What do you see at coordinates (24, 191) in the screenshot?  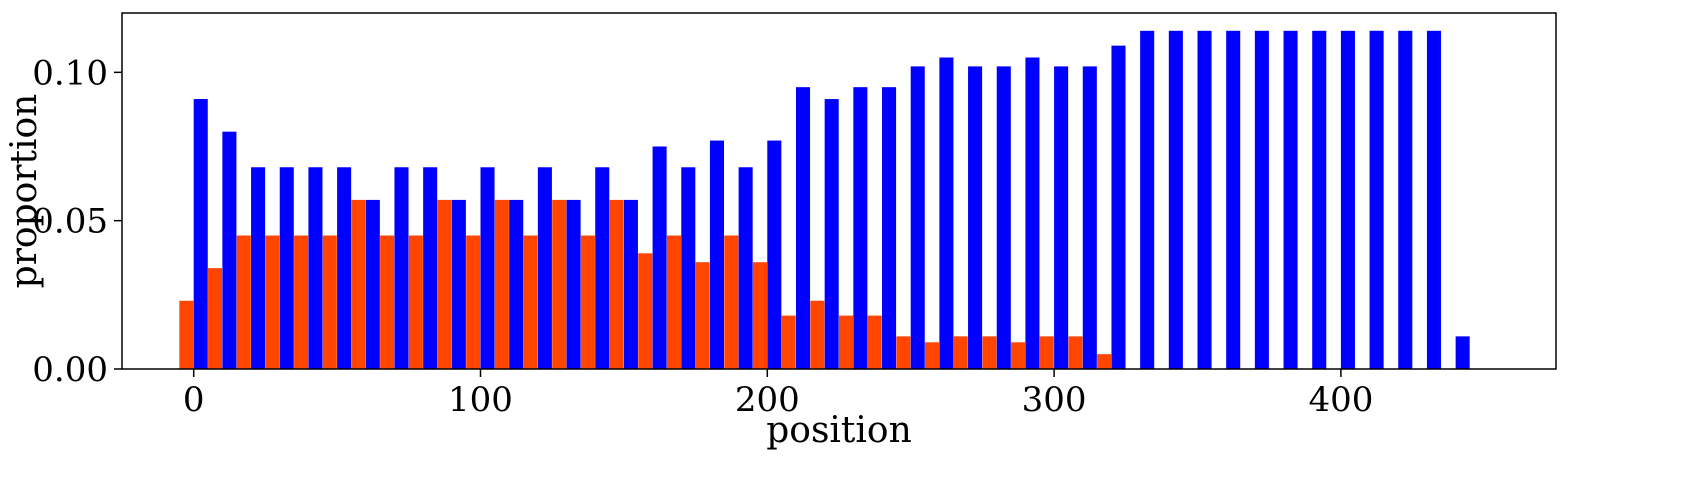 I see `y-axis-label: proportion` at bounding box center [24, 191].